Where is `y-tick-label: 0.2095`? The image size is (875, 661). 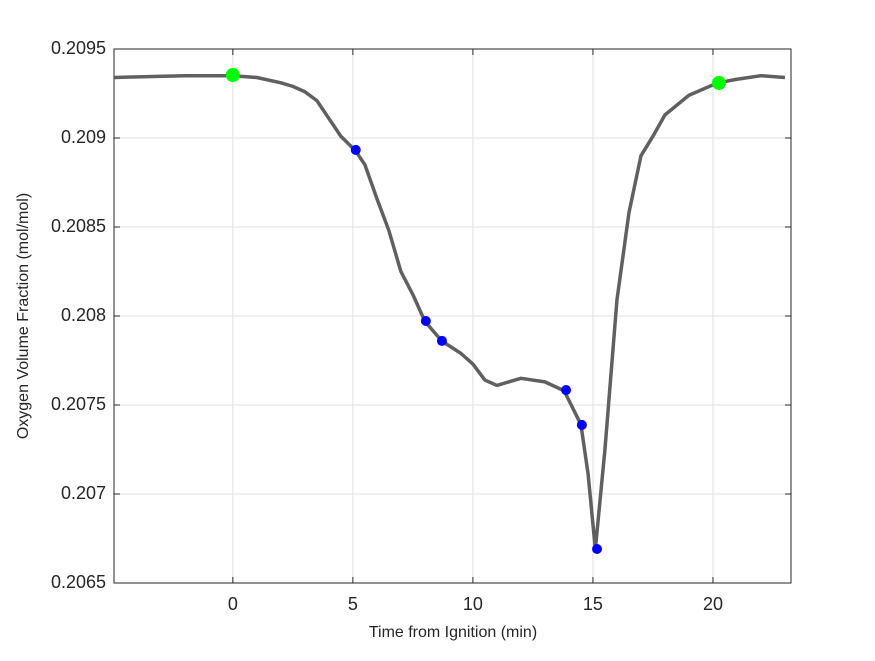 y-tick-label: 0.2095 is located at coordinates (78, 48).